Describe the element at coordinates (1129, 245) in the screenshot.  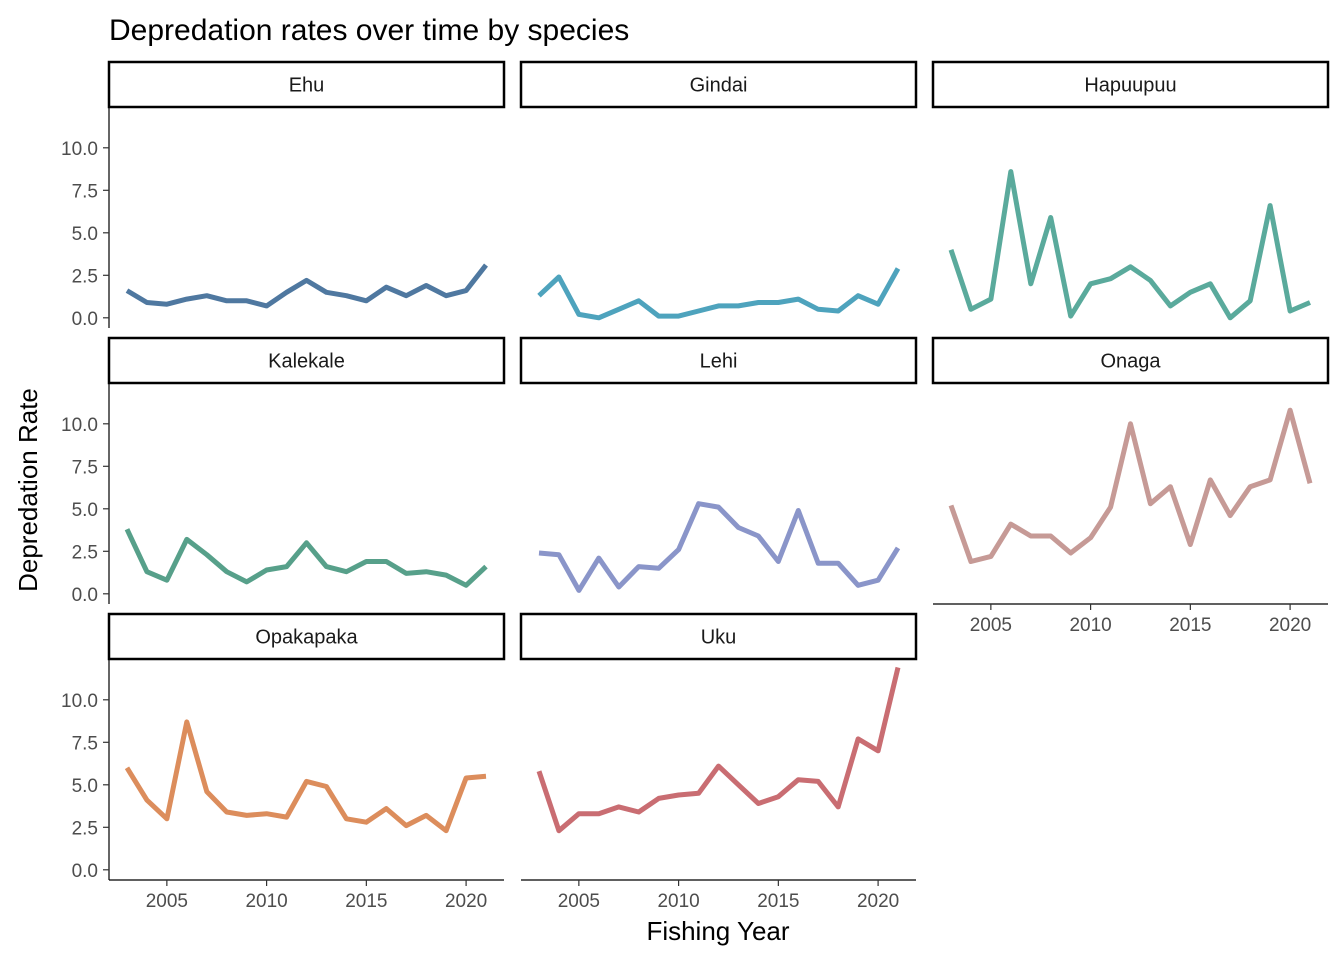
I see `series-line-hapuupuu` at that location.